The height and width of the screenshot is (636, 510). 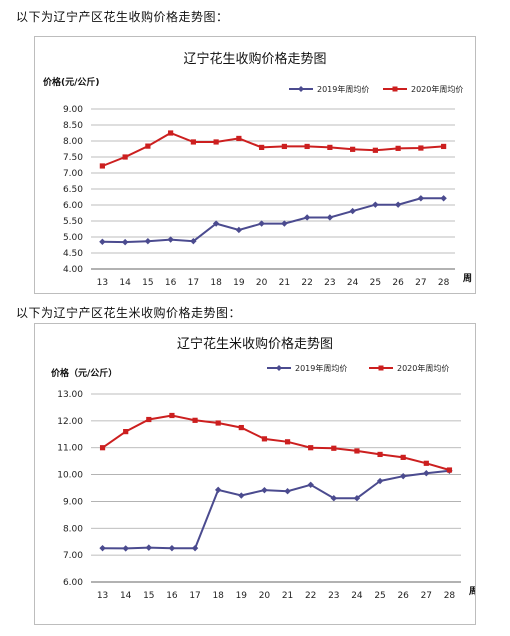 I want to click on y-tick-label: 8.50, so click(x=73, y=126).